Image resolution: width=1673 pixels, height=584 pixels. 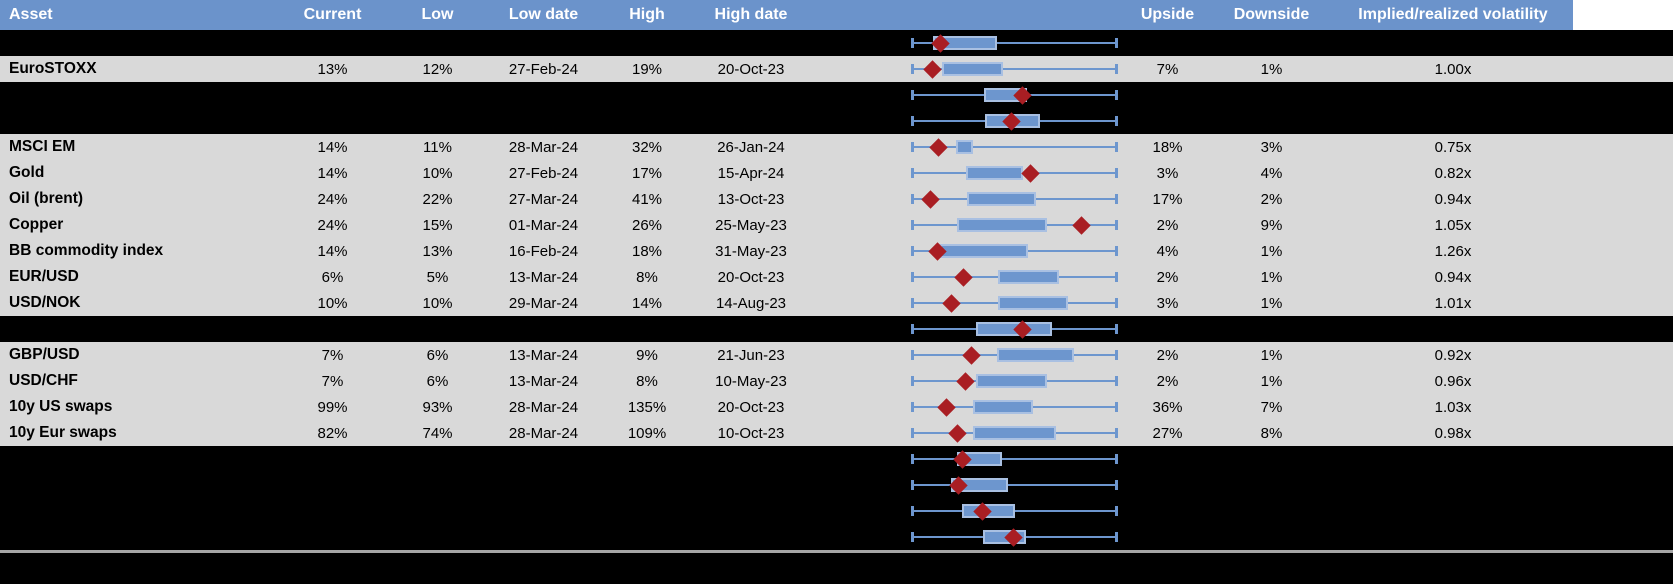 What do you see at coordinates (437, 69) in the screenshot?
I see `cell-low: 12%` at bounding box center [437, 69].